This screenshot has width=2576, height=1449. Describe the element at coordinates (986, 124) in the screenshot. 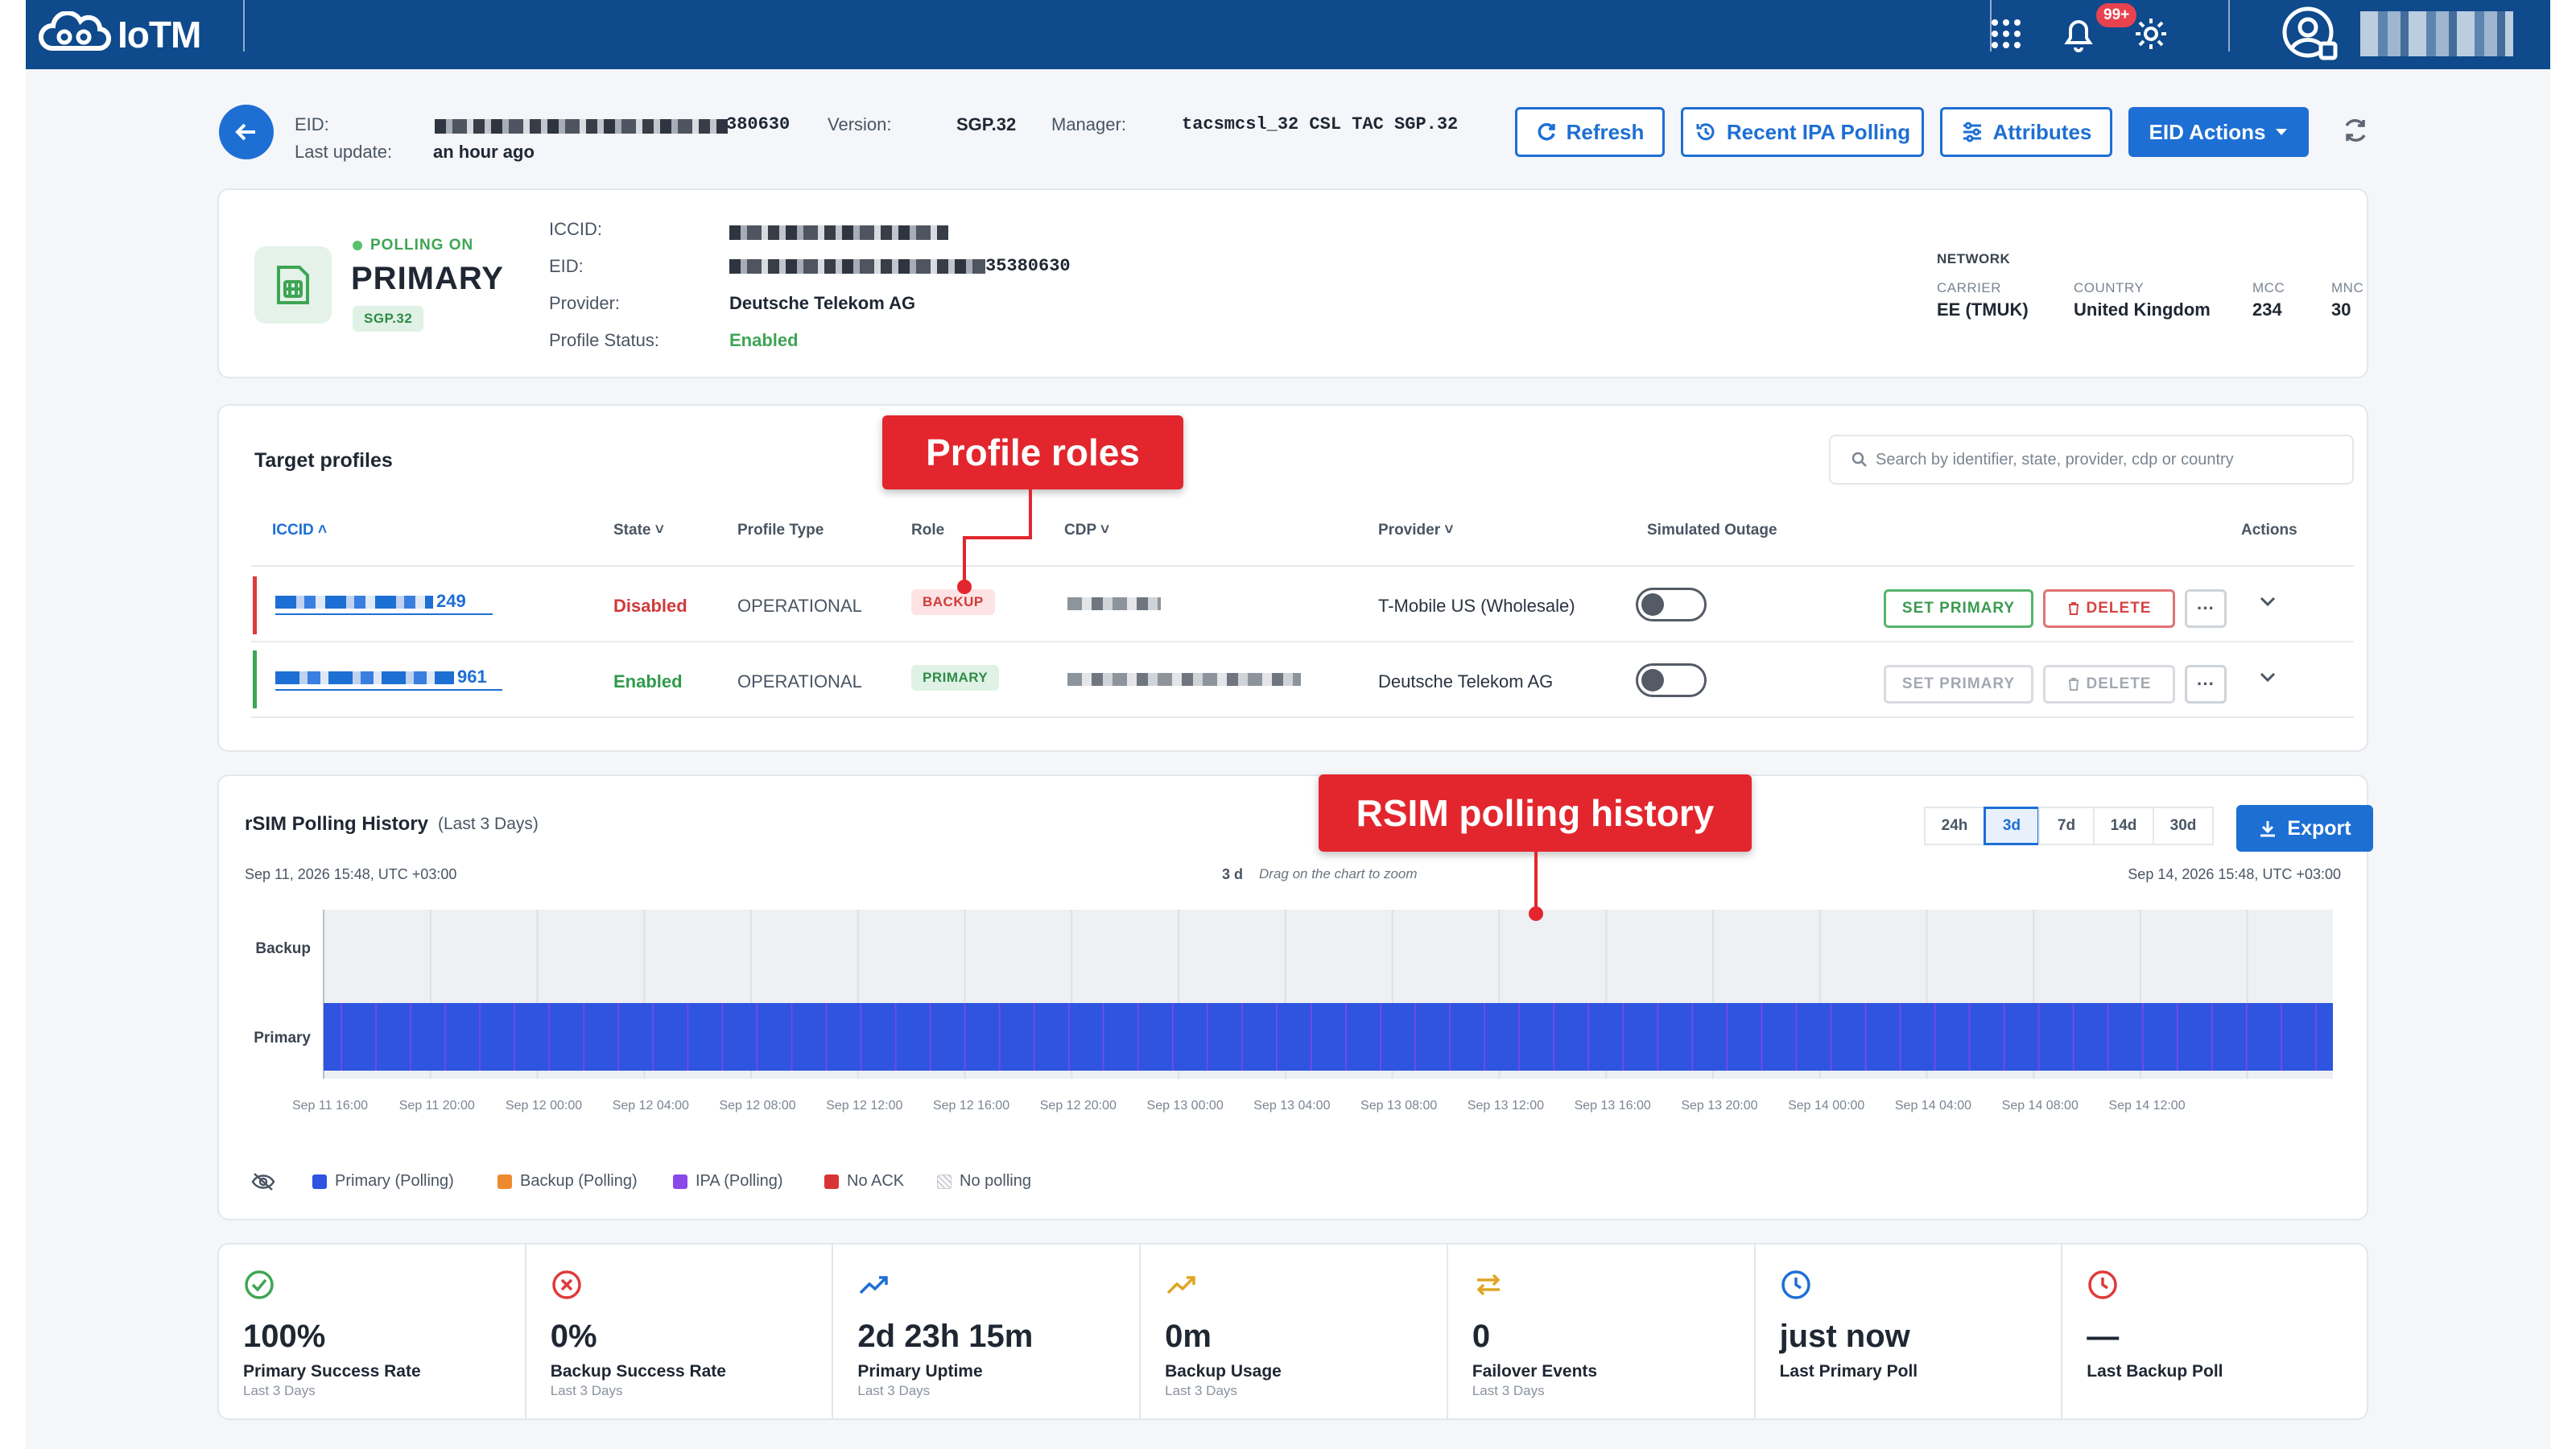

I see `version-value: SGP.32` at that location.